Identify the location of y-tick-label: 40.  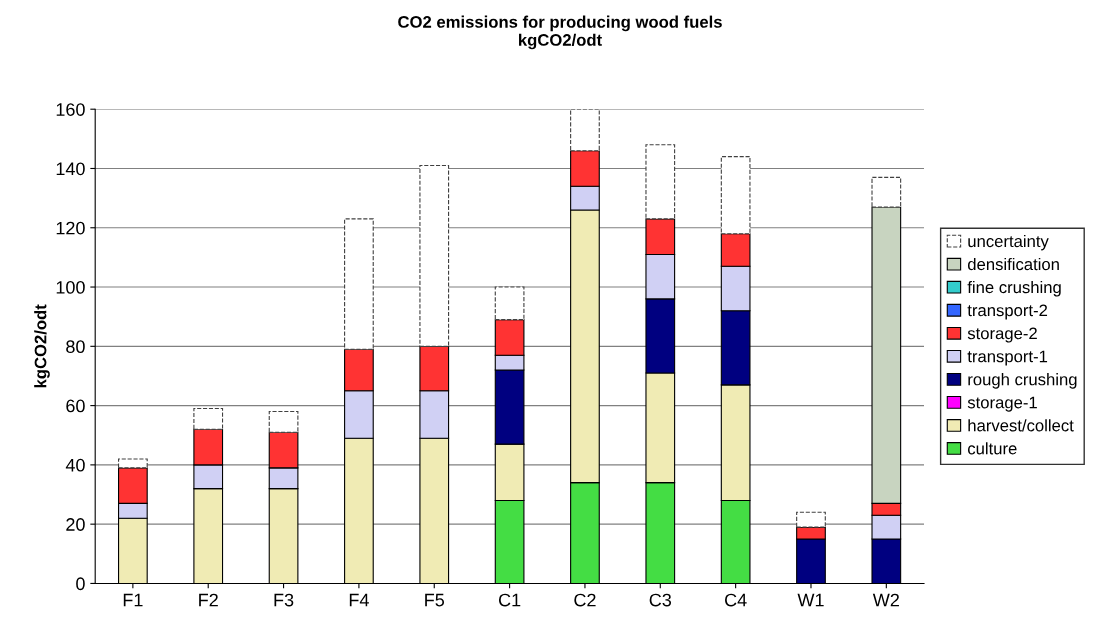
(75, 465).